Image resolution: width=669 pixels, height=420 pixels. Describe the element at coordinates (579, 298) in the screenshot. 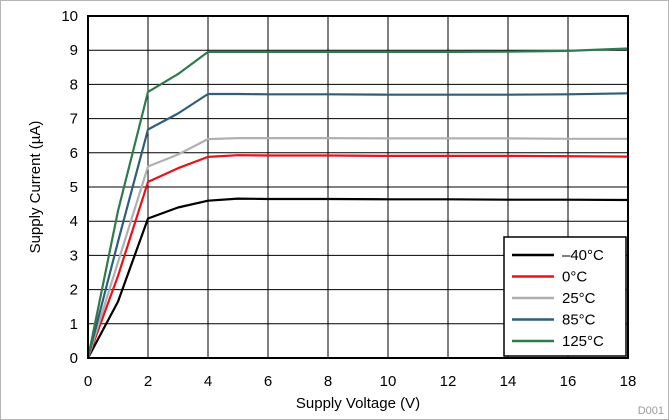

I see `legend-label-2: 25°C` at that location.